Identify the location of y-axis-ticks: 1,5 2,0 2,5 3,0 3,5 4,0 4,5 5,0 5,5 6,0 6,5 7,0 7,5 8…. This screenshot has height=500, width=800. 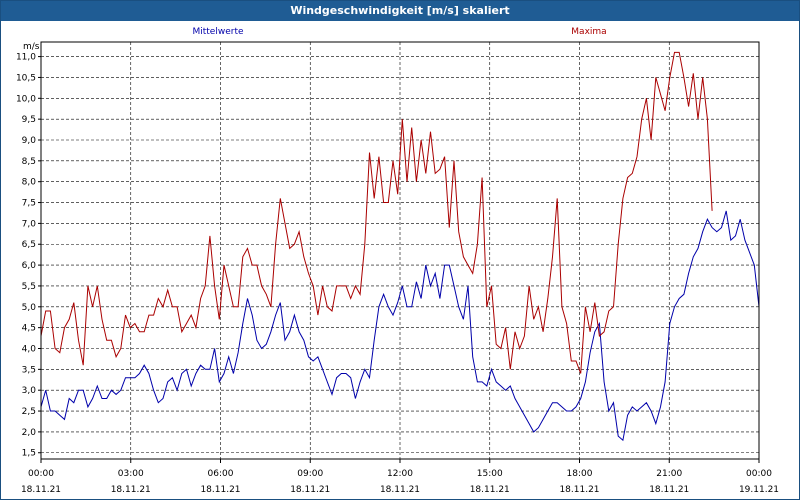
(28, 256).